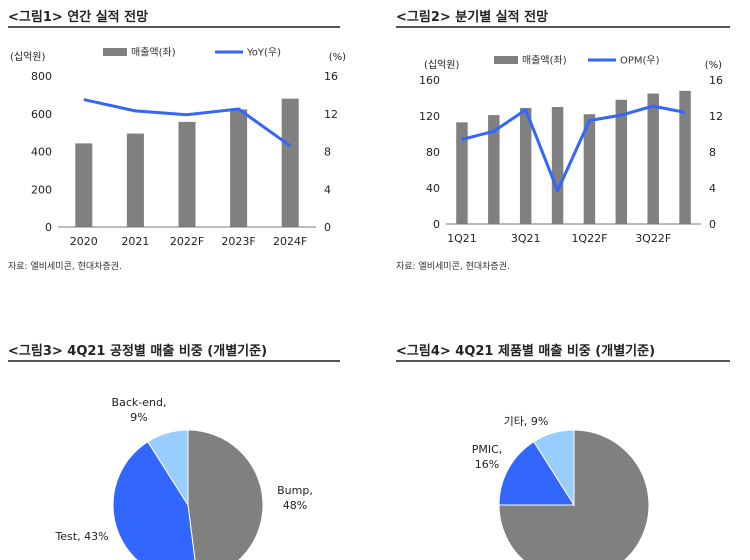 Image resolution: width=750 pixels, height=560 pixels. What do you see at coordinates (453, 267) in the screenshot?
I see `figure2-source: 자료: 엘비세미콘, 현대차증권.` at bounding box center [453, 267].